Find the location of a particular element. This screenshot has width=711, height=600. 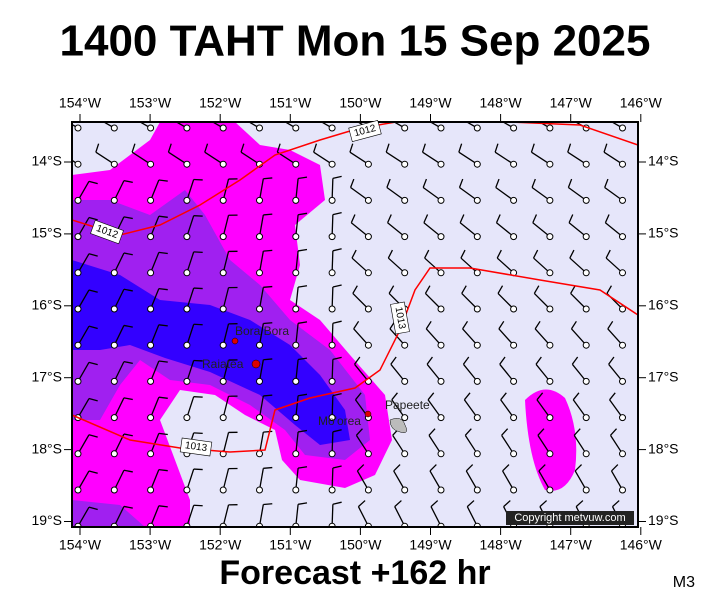

lat-label: 15°S is located at coordinates (46, 233).